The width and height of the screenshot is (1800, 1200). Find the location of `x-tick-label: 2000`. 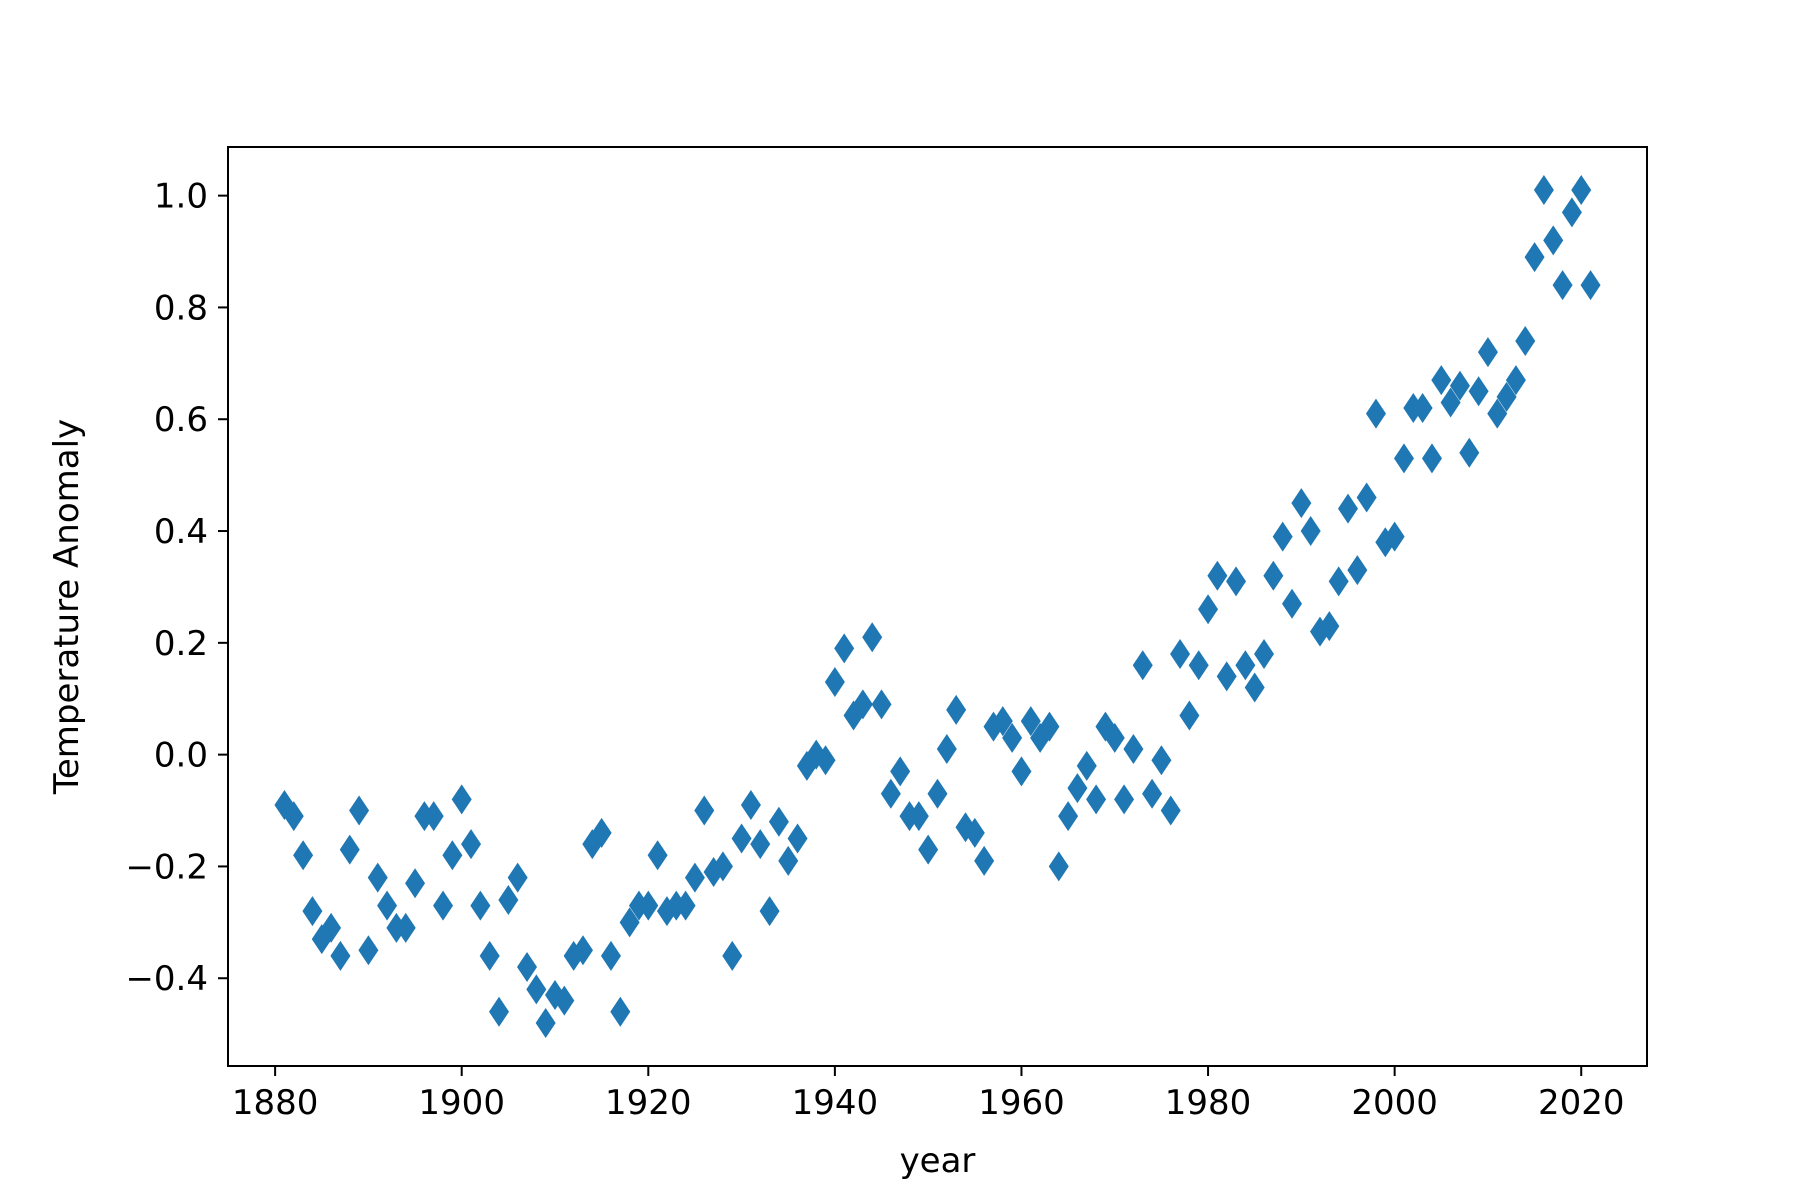

x-tick-label: 2000 is located at coordinates (1394, 1103).